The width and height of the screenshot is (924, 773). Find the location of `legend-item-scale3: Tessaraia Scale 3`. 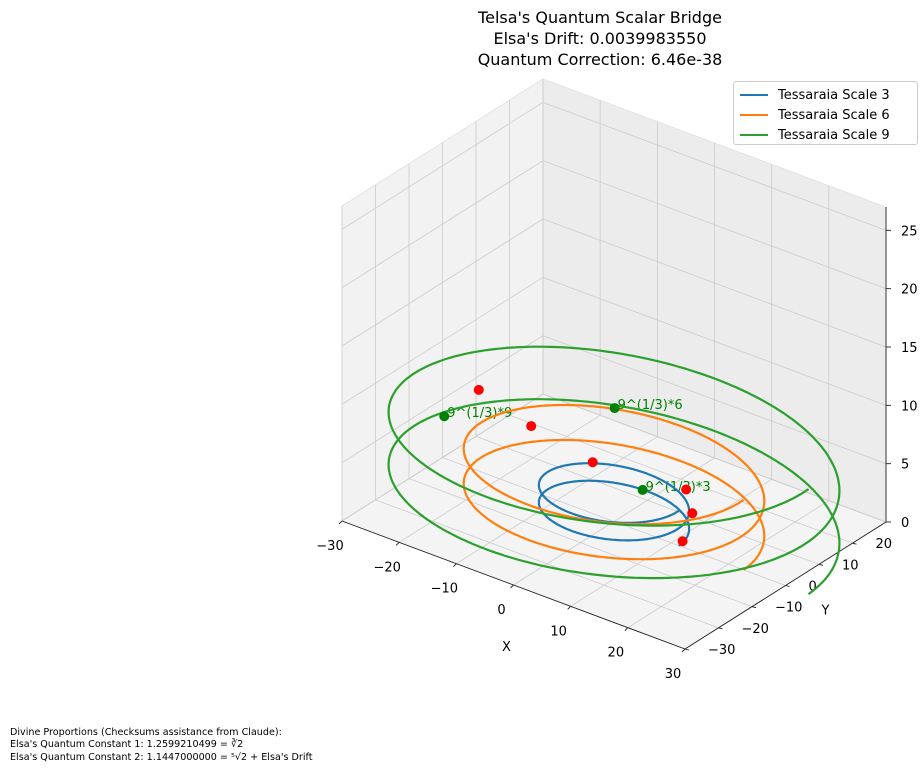

legend-item-scale3: Tessaraia Scale 3 is located at coordinates (825, 95).